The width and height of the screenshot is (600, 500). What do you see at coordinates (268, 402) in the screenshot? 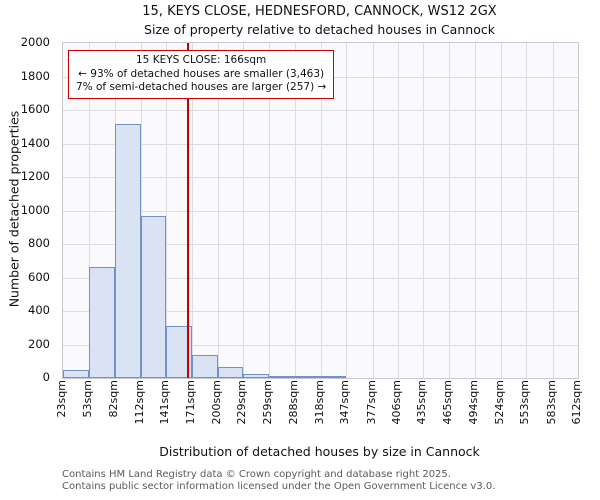
I see `x-tick-label: 259sqm` at bounding box center [268, 402].